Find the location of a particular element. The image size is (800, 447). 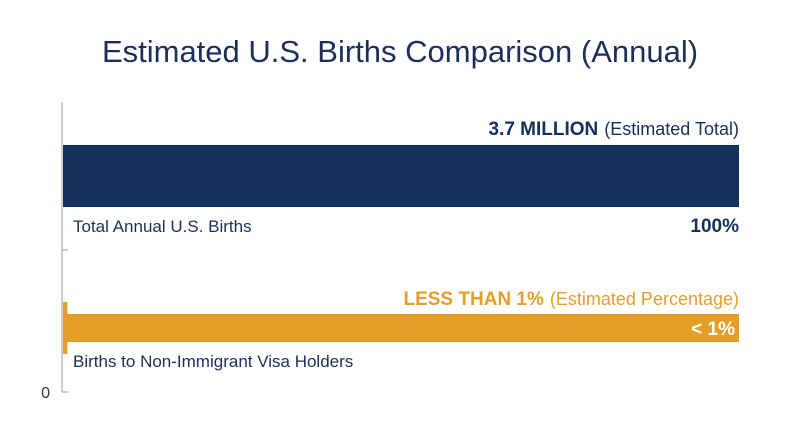

data-label-1: LESS THAN 1% (Estimated Percentage) is located at coordinates (571, 299).